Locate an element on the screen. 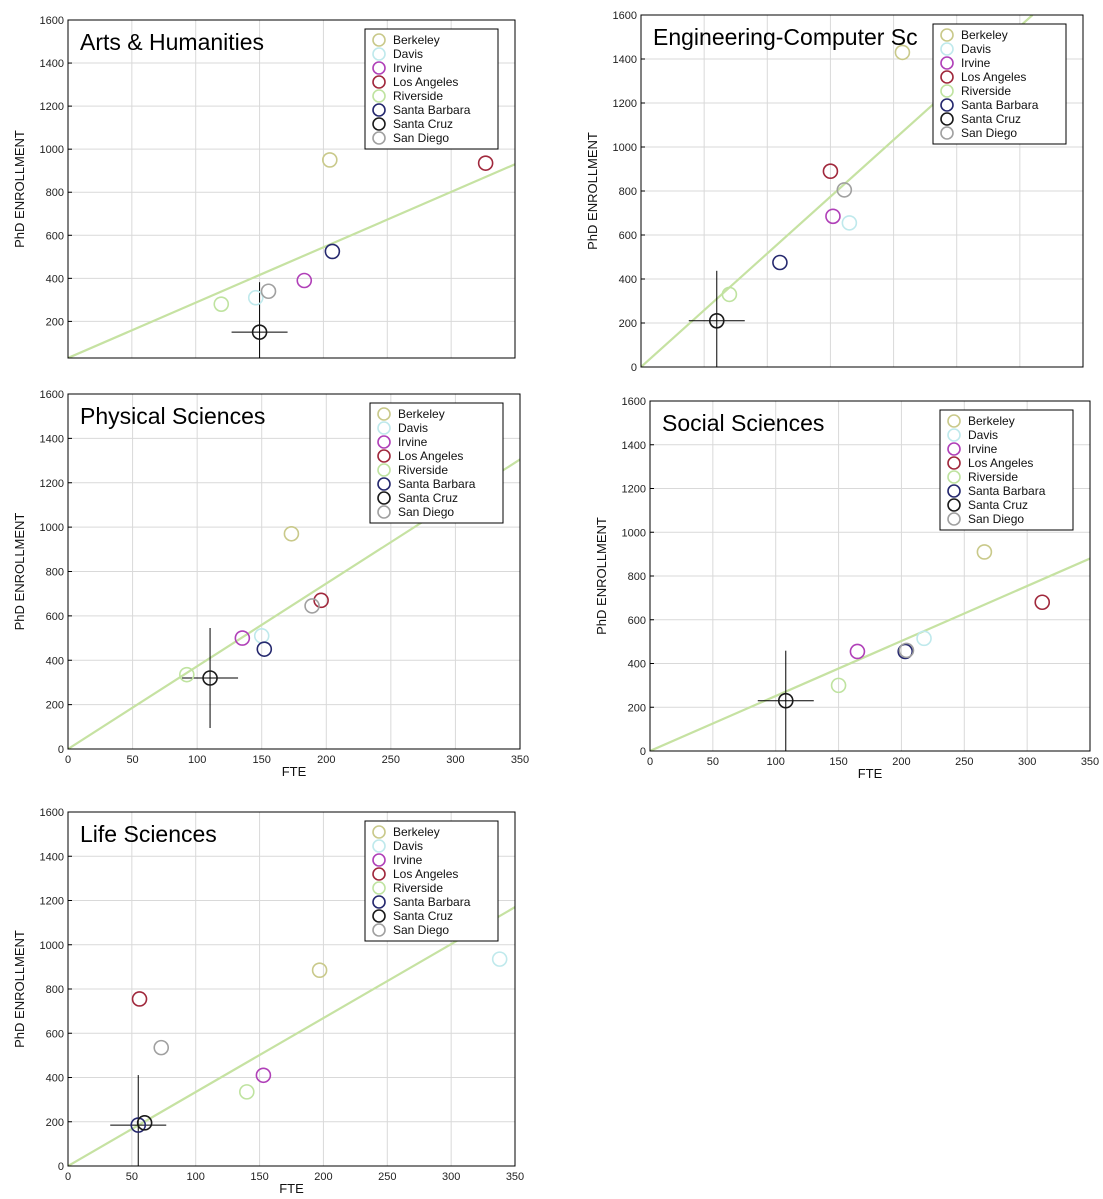 This screenshot has height=1199, width=1103. chart-social-sciences-legend-label-davis: Davis is located at coordinates (983, 435).